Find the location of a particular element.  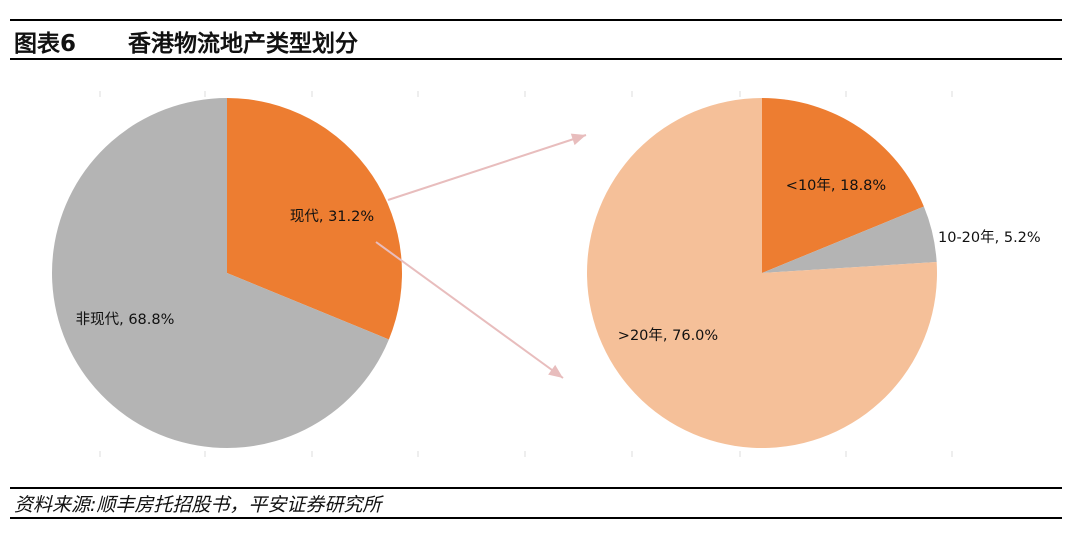

source-rule-top is located at coordinates (536, 488).